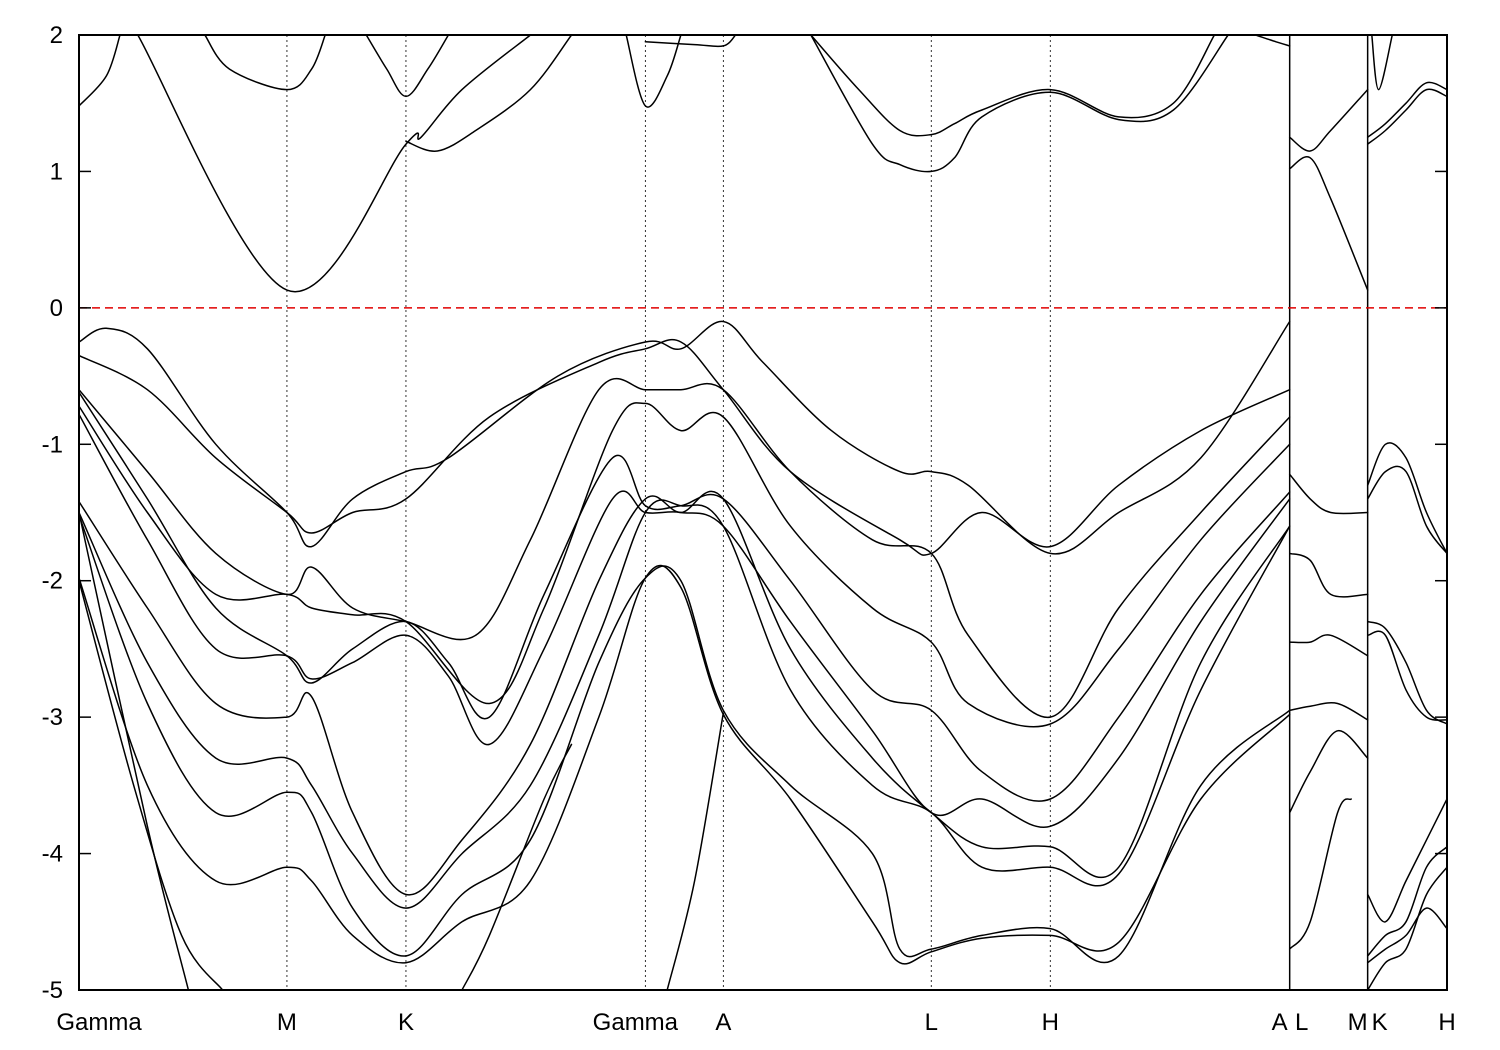  Describe the element at coordinates (52, 581) in the screenshot. I see `y-tick-label: -2` at that location.